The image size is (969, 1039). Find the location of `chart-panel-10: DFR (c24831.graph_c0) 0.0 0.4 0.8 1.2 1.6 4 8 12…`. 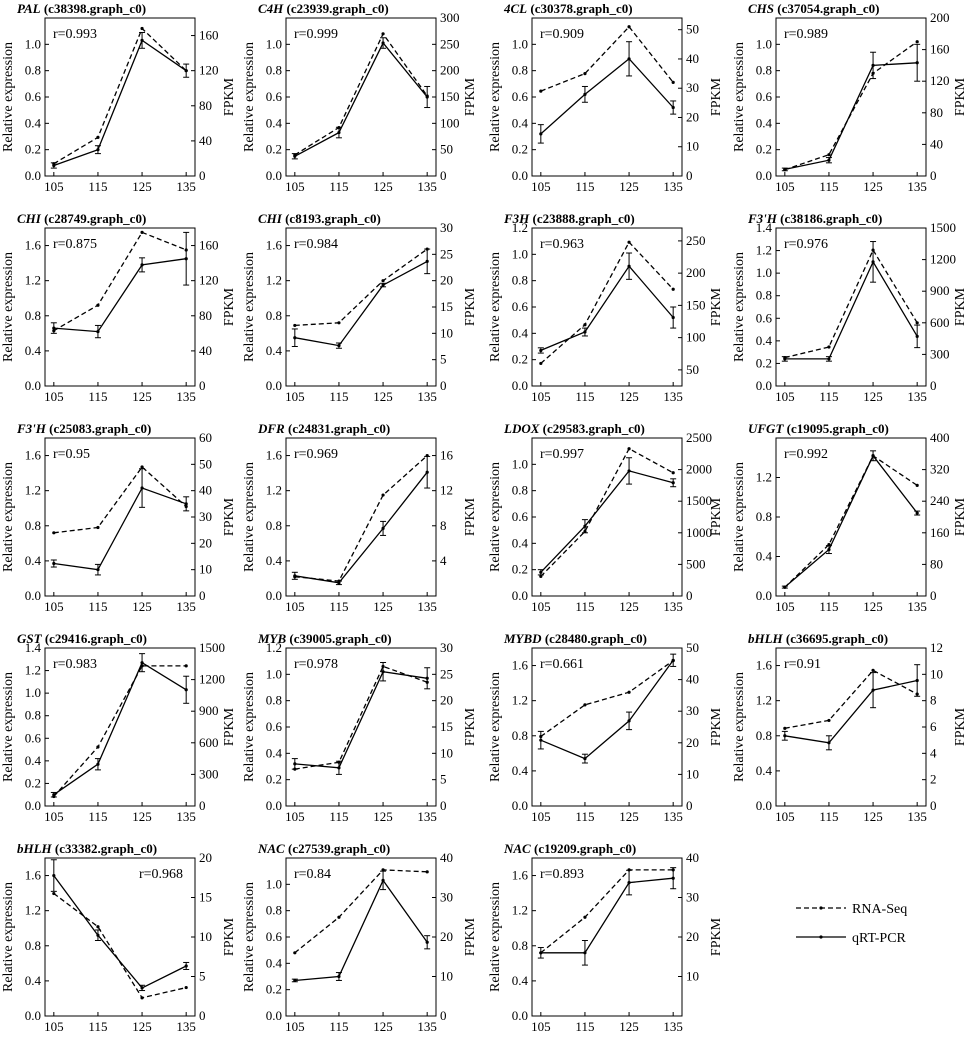

chart-panel-10: DFR (c24831.graph_c0) 0.0 0.4 0.8 1.2 1.6 4 8 12… is located at coordinates (360, 517).